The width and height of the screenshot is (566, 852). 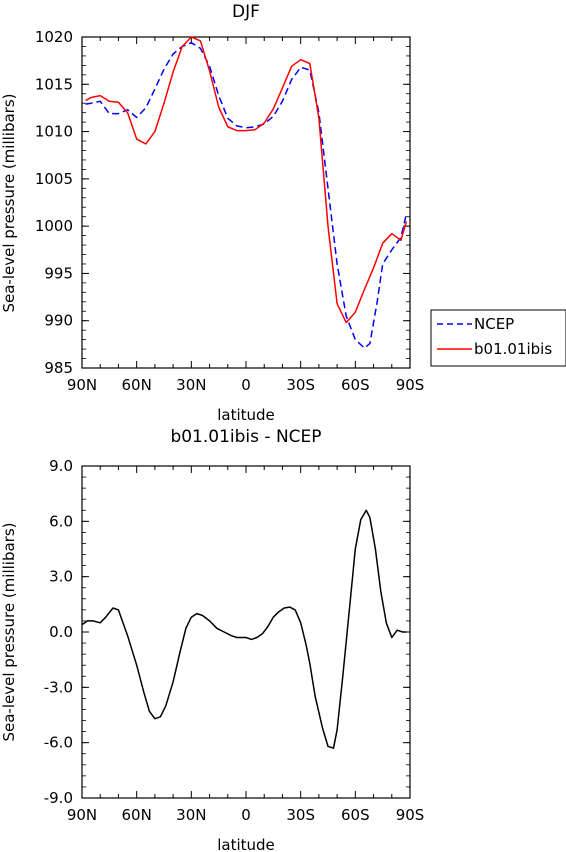 I want to click on bottom-x-tick-label: 30S, so click(x=300, y=815).